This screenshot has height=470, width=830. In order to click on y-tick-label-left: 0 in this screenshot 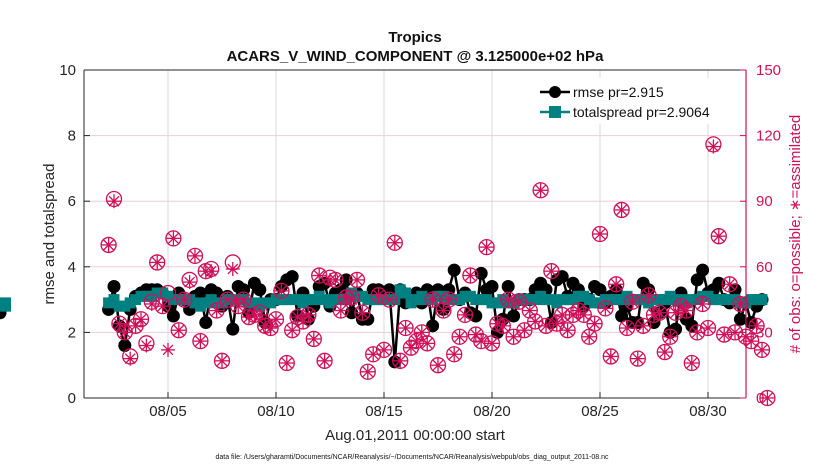, I will do `click(72, 398)`.